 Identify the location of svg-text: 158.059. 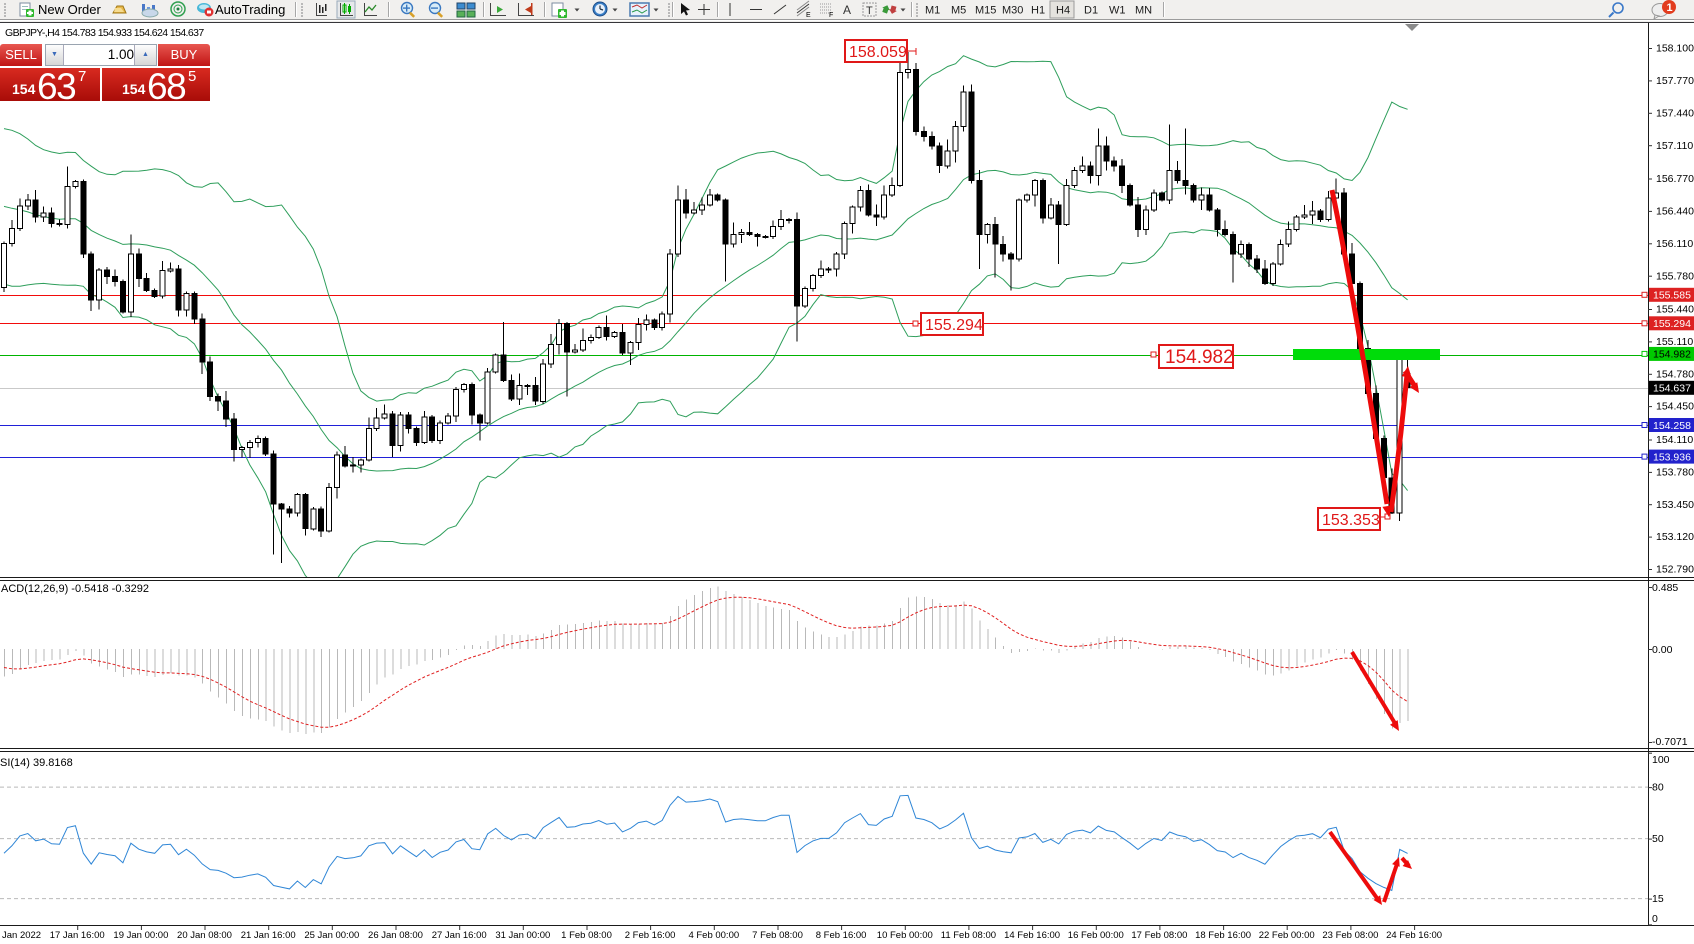
(878, 52).